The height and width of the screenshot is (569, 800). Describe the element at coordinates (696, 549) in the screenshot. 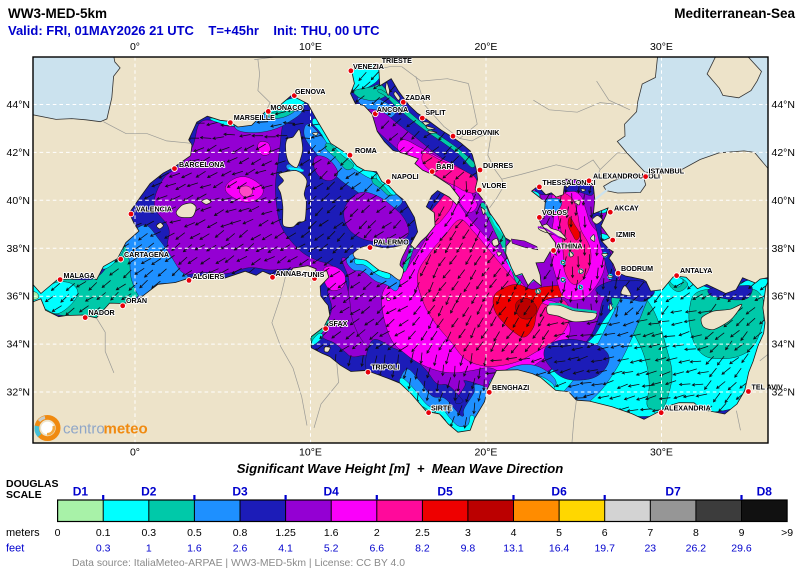

I see `svg-text: 26.2` at that location.